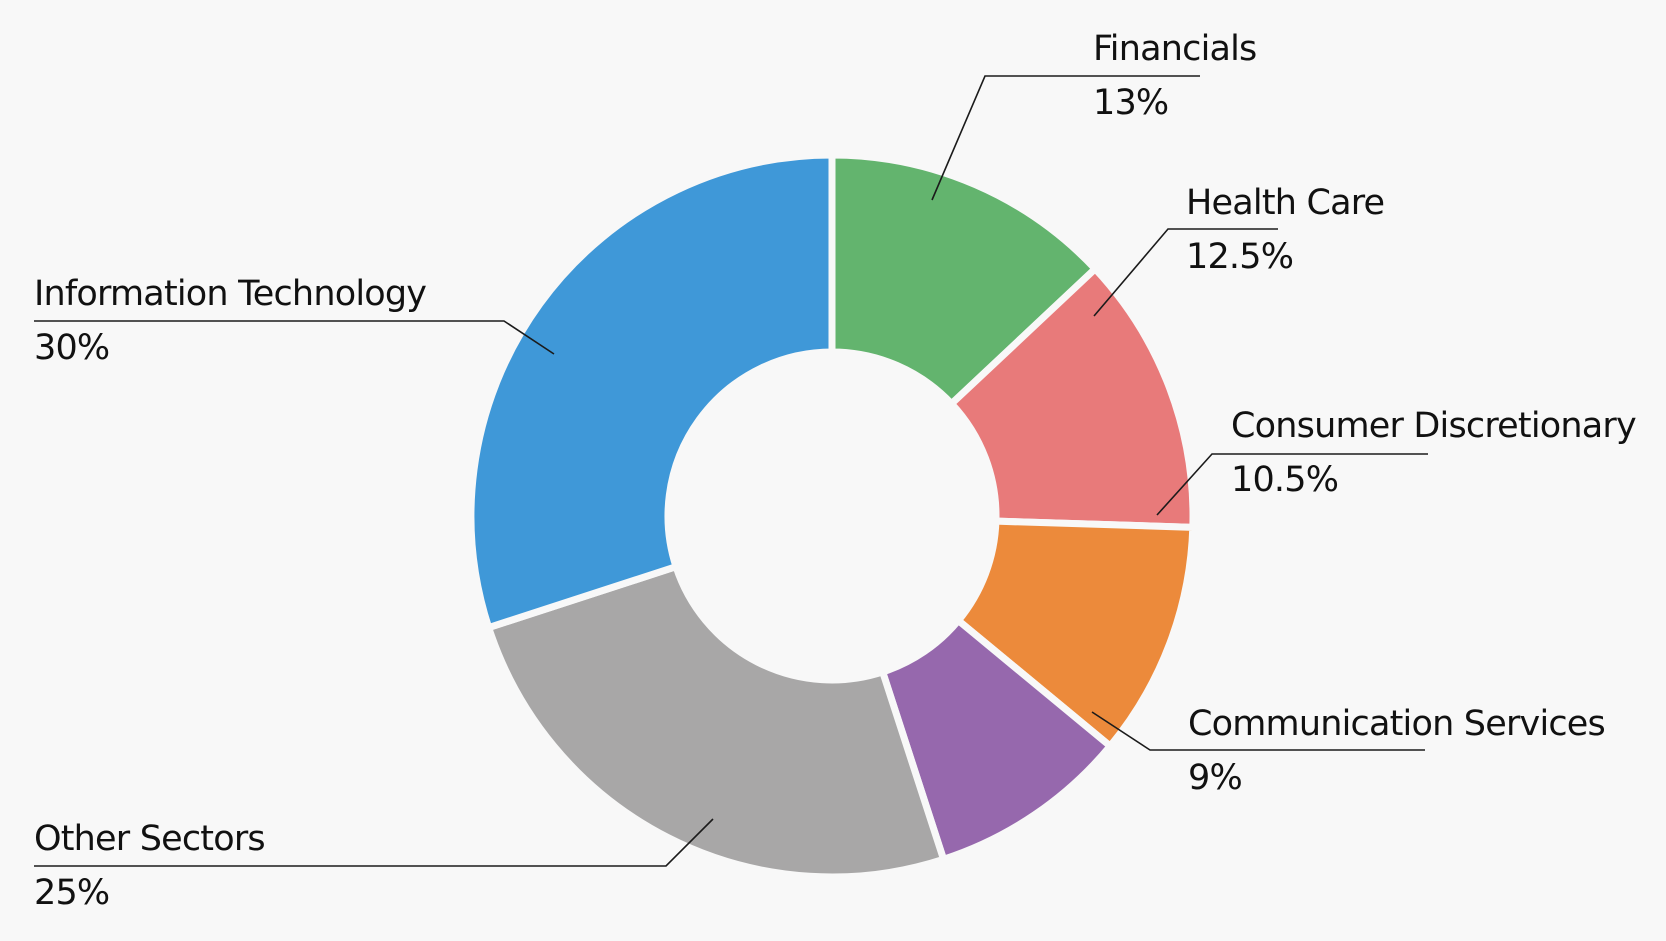 This screenshot has height=941, width=1666. Describe the element at coordinates (71, 893) in the screenshot. I see `label-value-other-sectors: 25%` at that location.